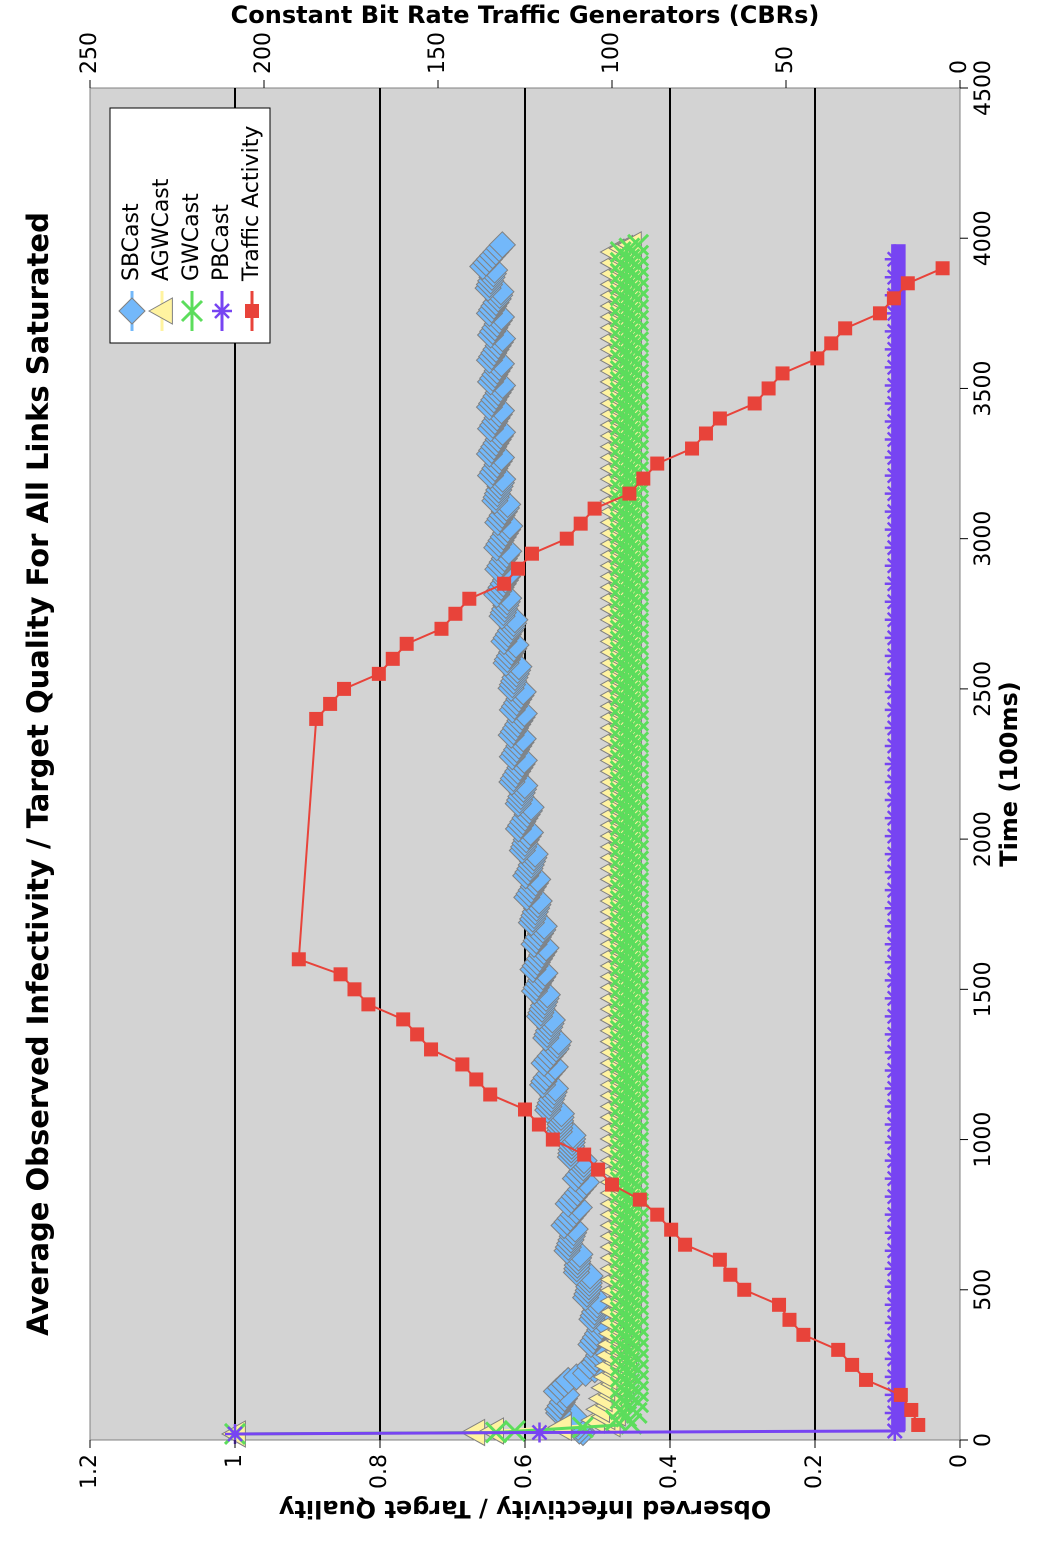  Describe the element at coordinates (89, 1471) in the screenshot. I see `y-tick-label: 1.2` at that location.